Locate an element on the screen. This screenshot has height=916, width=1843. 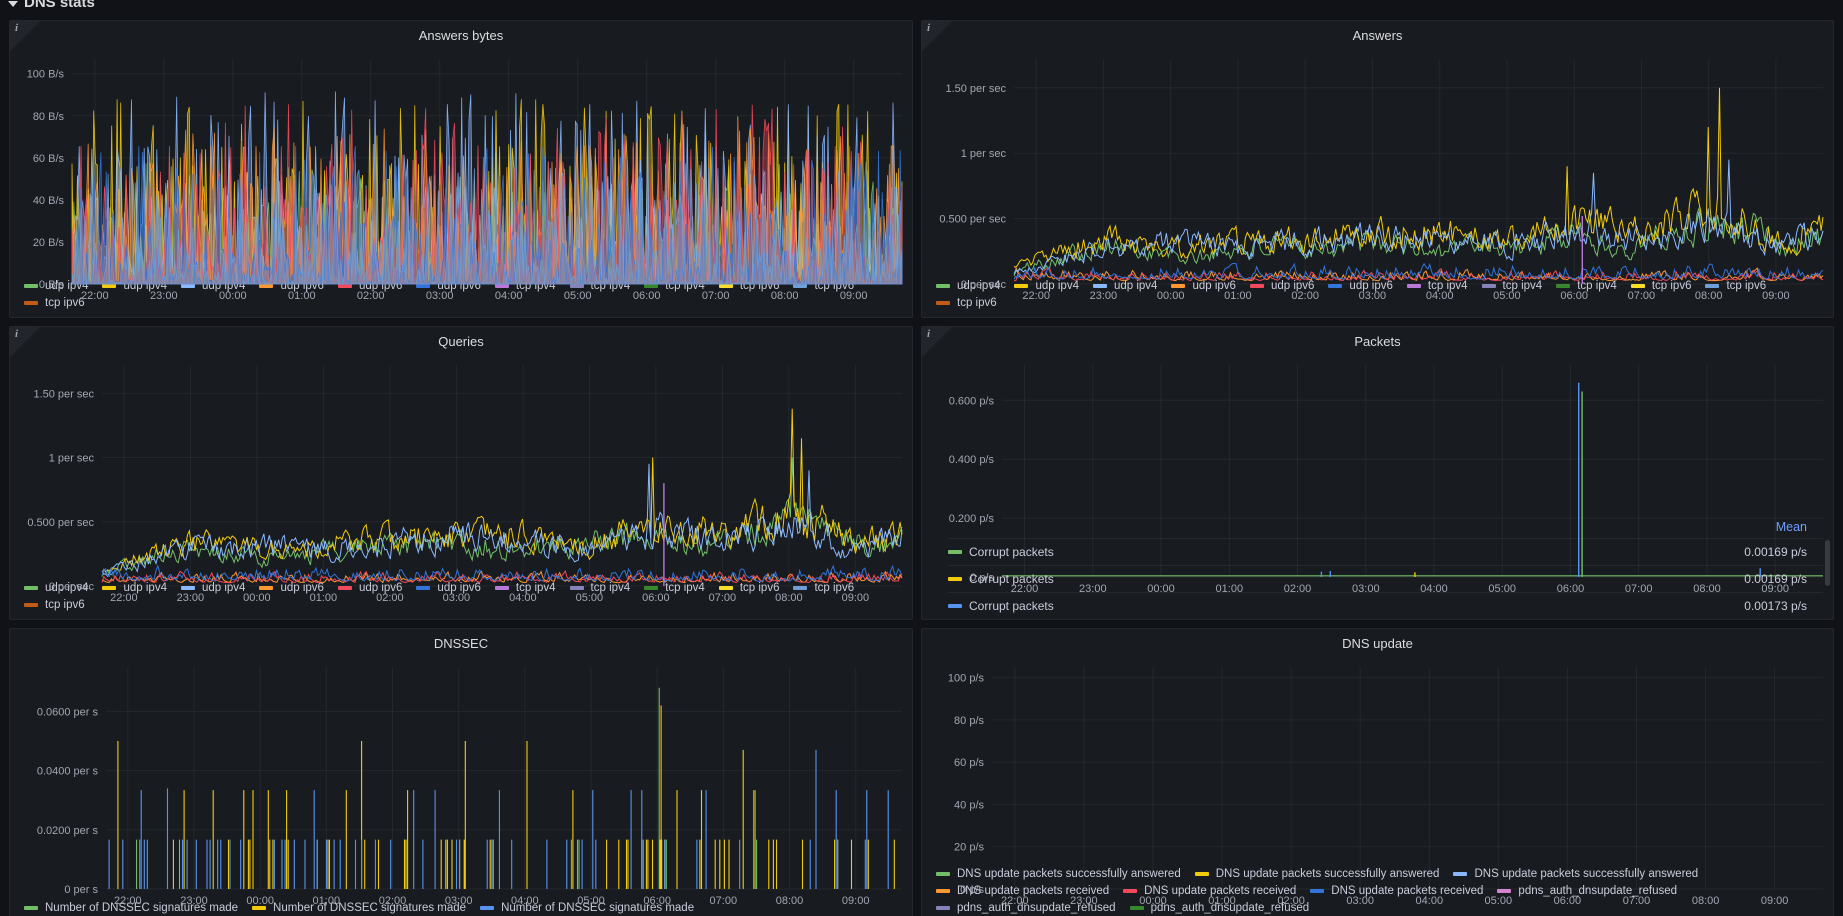
svg-text: 23:00 is located at coordinates (191, 598).